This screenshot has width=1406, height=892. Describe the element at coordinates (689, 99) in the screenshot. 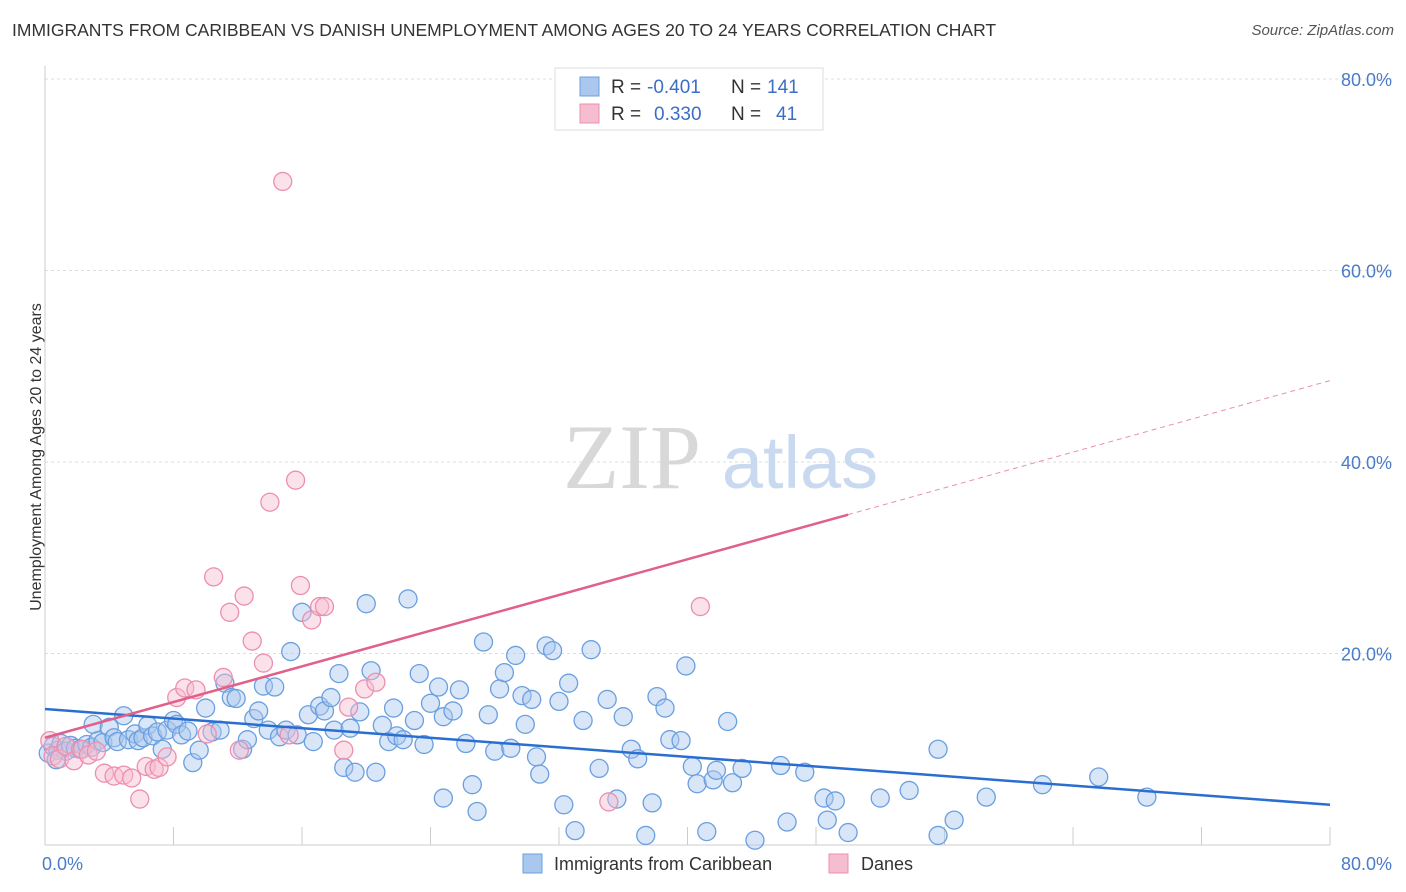

I see `stats-legend-box` at that location.